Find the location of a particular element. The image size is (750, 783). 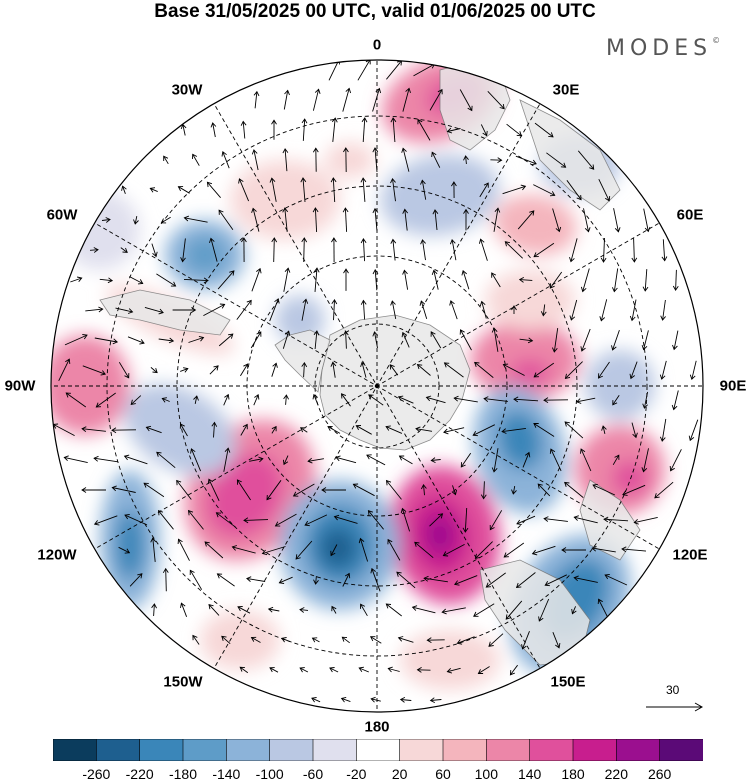

modes-logo: MODES© is located at coordinates (663, 48).